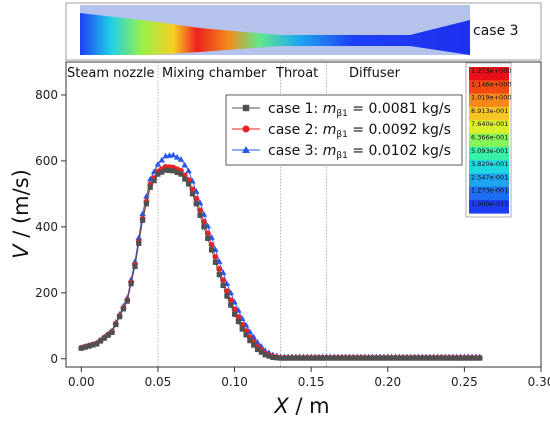  Describe the element at coordinates (234, 382) in the screenshot. I see `x-tick-label: 0.10` at that location.